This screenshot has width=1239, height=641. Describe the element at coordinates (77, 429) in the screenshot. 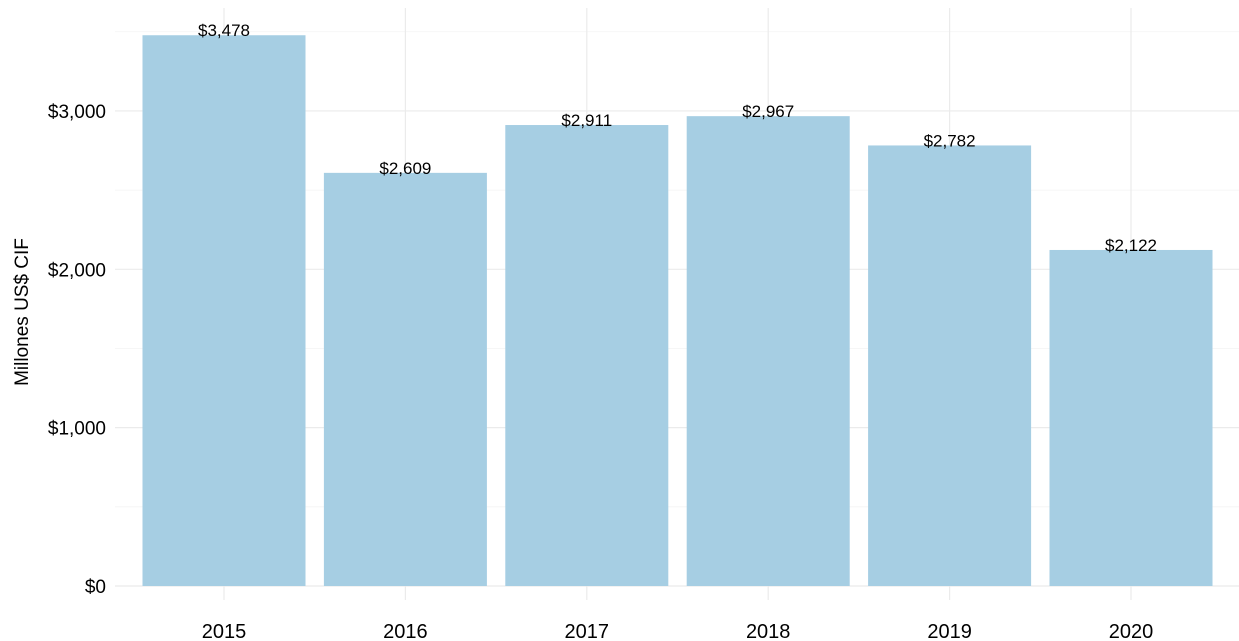

I see `y-tick-label: $1,000` at that location.